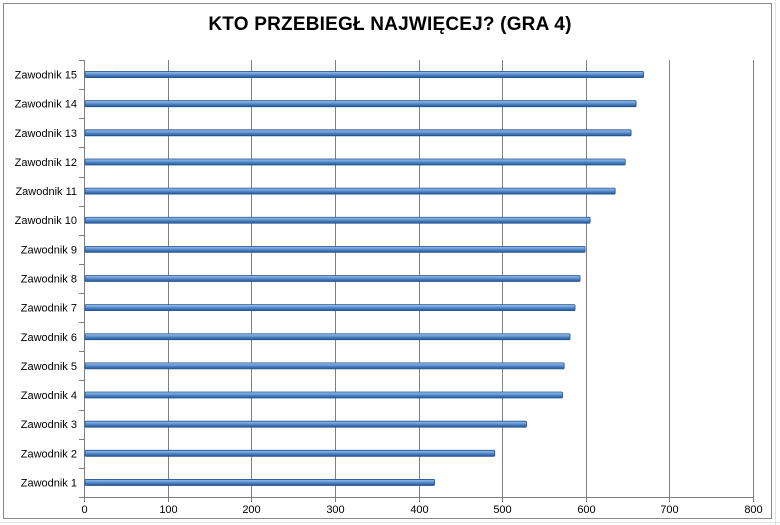 This screenshot has width=780, height=525. Describe the element at coordinates (49, 309) in the screenshot. I see `y-tick-label: Zawodnik 7` at that location.